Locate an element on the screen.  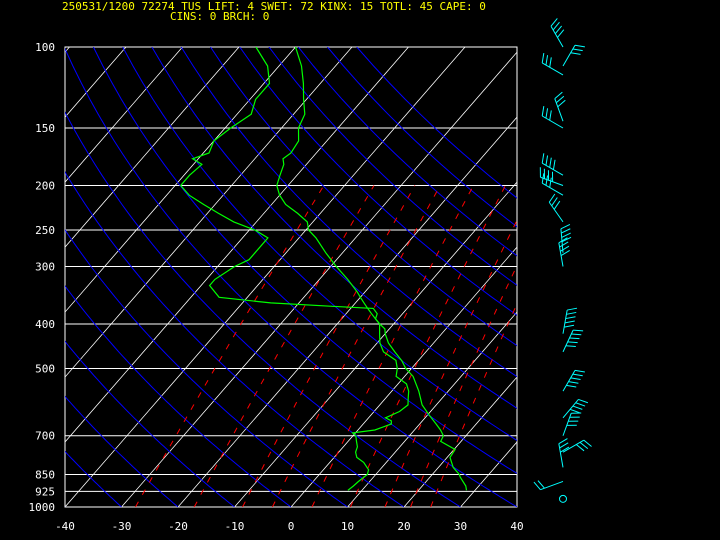
pressure-label-700: 700 is located at coordinates (45, 436).